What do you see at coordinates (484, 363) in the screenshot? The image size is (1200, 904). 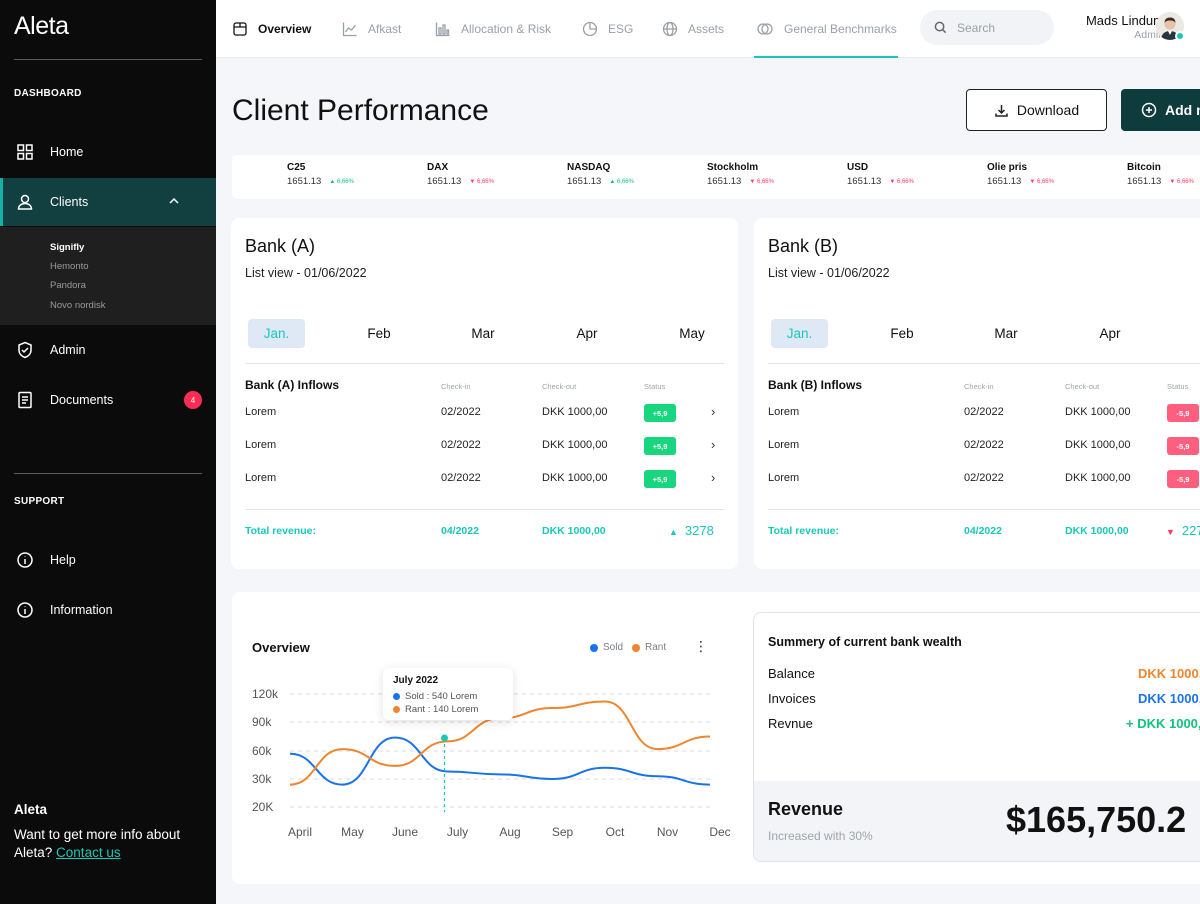 I see `divider` at bounding box center [484, 363].